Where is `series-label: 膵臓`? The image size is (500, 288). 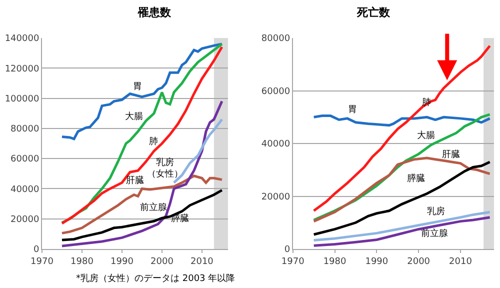 series-label: 膵臓 is located at coordinates (416, 178).